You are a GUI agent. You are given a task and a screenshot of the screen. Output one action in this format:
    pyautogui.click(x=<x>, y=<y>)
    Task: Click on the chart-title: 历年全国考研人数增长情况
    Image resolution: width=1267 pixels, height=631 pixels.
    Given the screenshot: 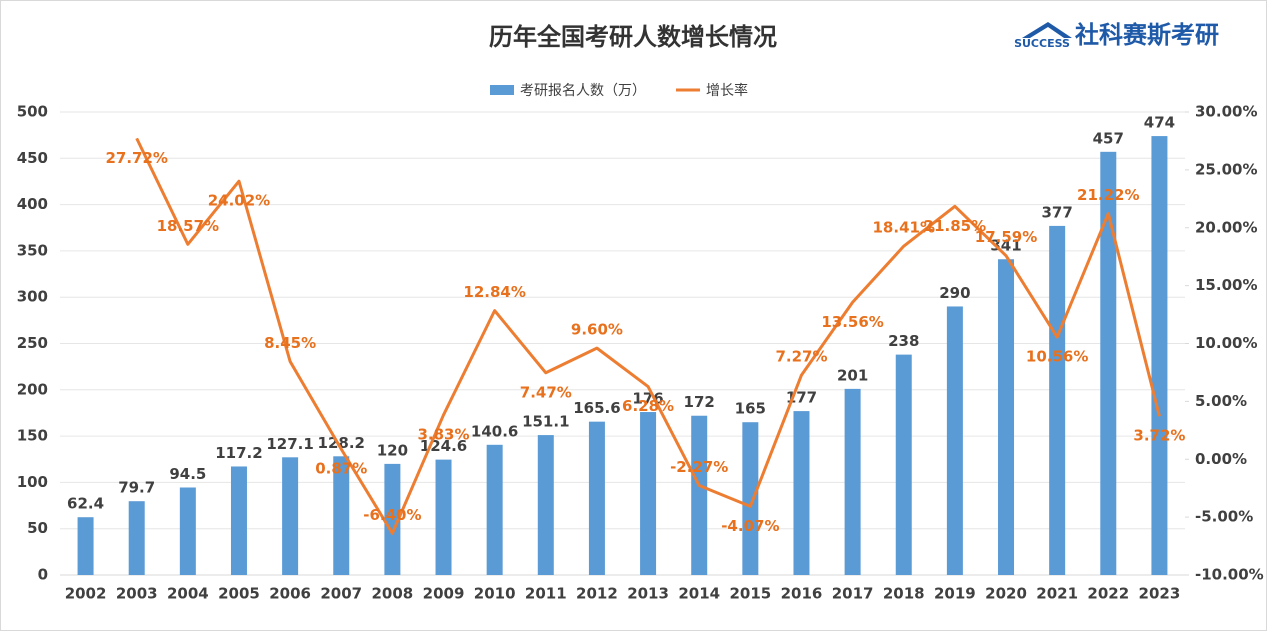 What is the action you would take?
    pyautogui.click(x=633, y=37)
    